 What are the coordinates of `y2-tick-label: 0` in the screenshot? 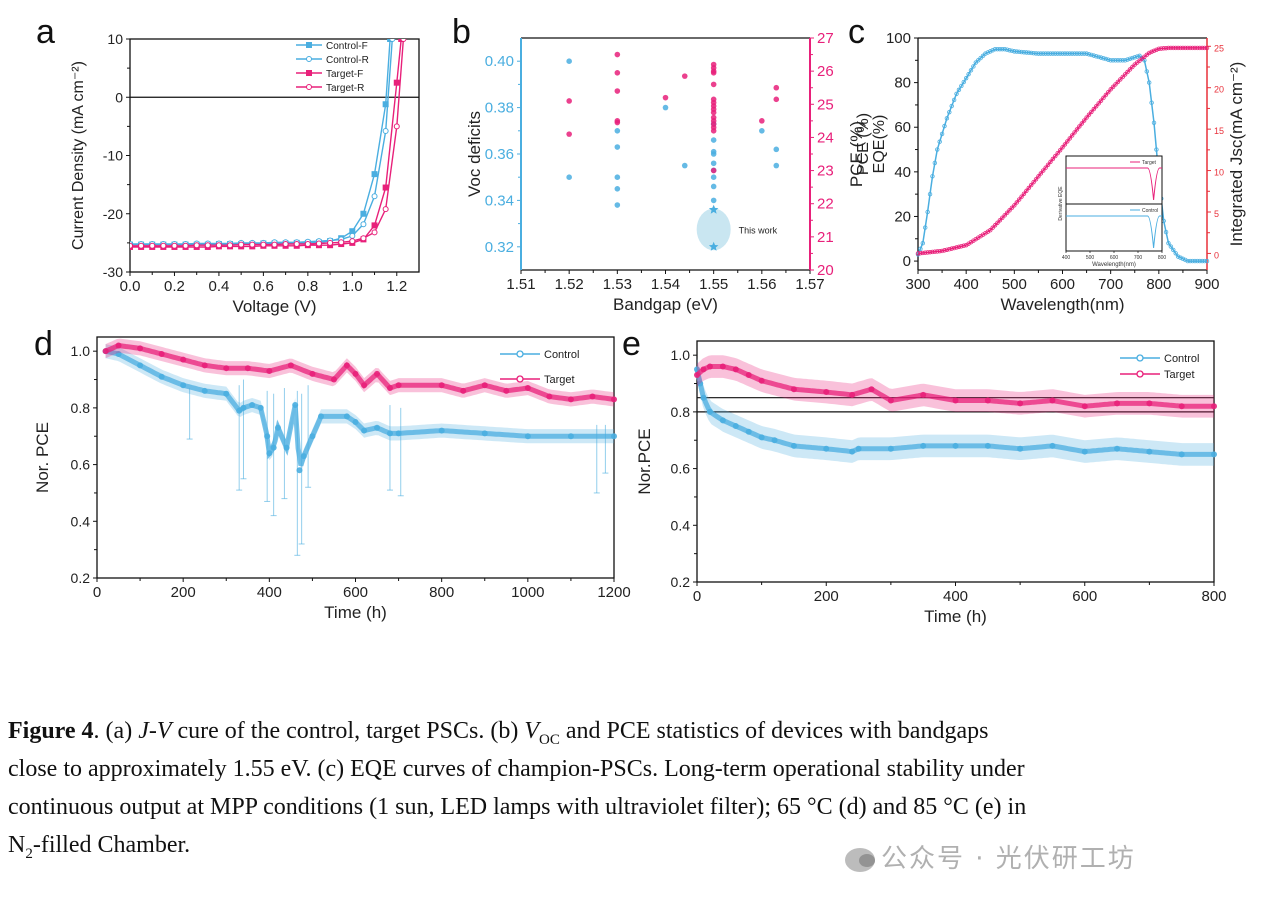 It's located at (1216, 255).